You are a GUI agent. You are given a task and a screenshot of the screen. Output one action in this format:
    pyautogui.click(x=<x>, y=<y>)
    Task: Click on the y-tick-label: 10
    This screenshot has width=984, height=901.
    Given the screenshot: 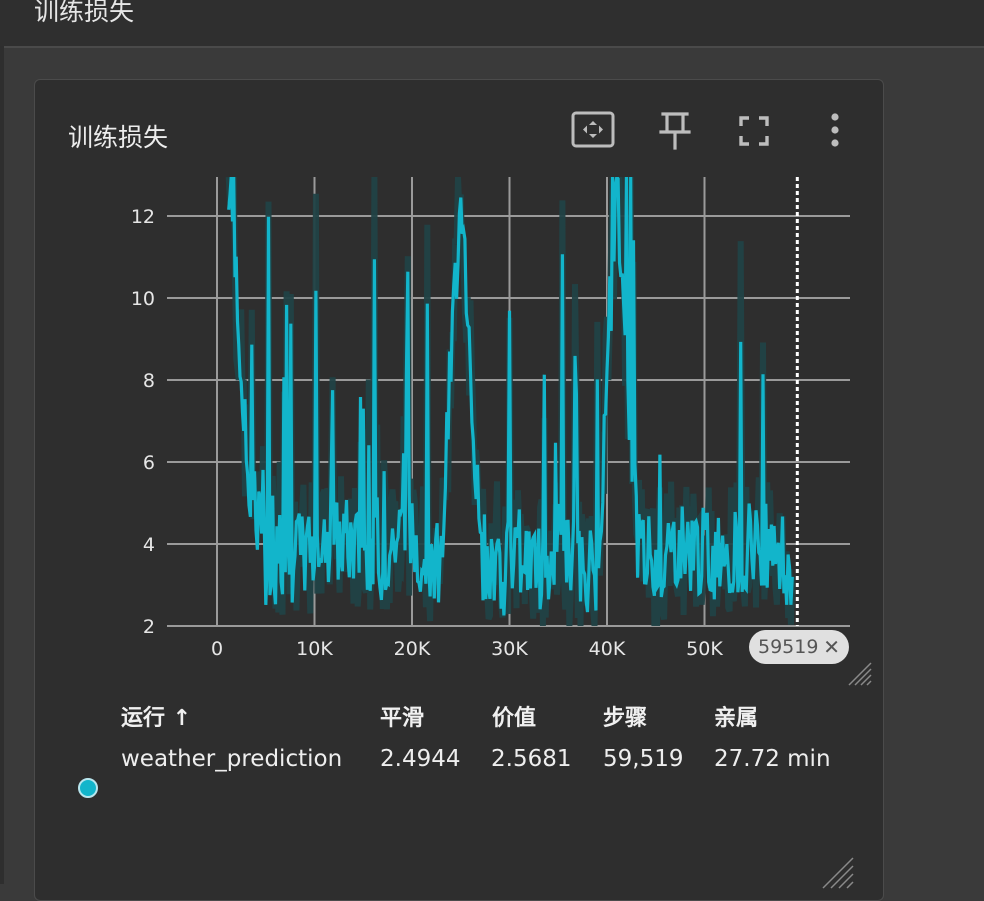 What is the action you would take?
    pyautogui.click(x=143, y=299)
    